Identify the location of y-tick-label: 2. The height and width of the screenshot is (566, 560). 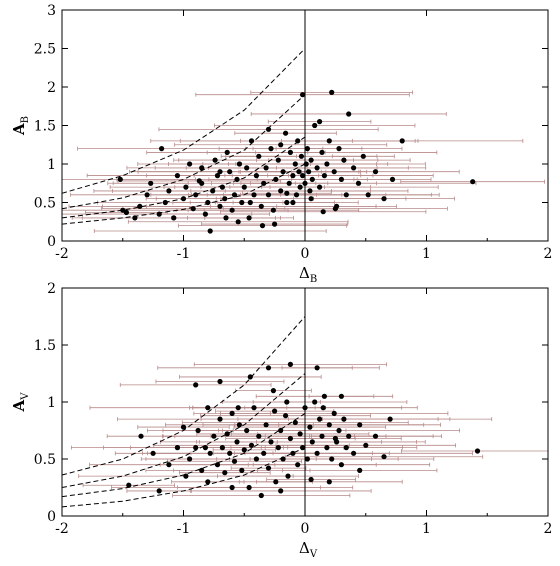
(51, 289).